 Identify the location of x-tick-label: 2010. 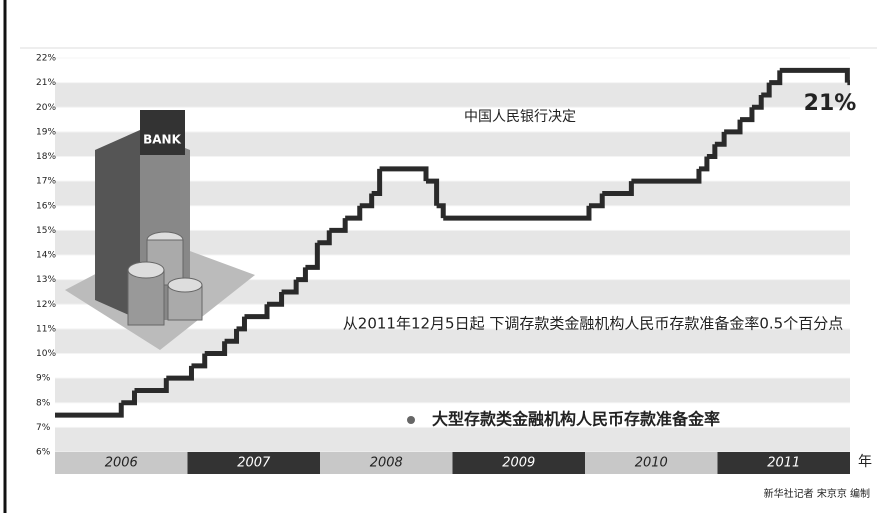
(651, 463).